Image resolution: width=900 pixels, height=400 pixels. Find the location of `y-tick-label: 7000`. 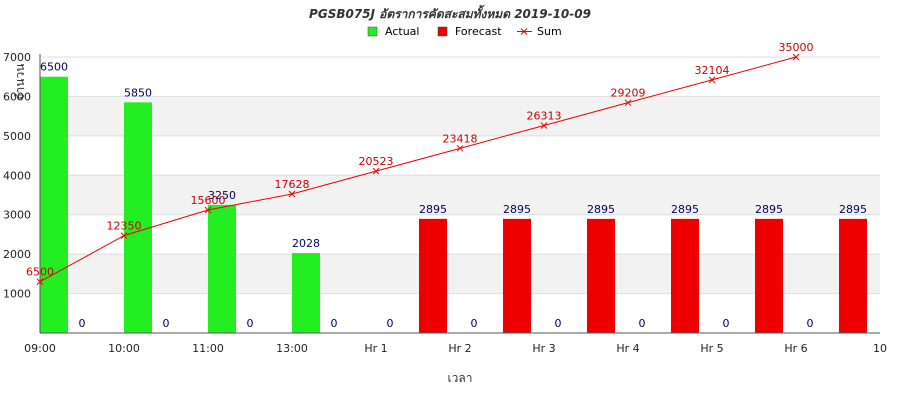

y-tick-label: 7000 is located at coordinates (17, 57).